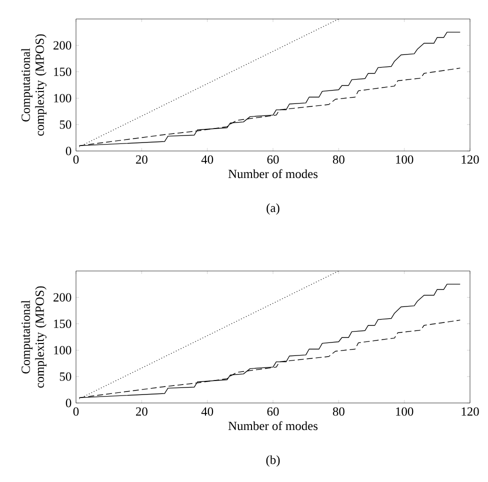 The height and width of the screenshot is (482, 488). Describe the element at coordinates (273, 209) in the screenshot. I see `text: (a)` at that location.